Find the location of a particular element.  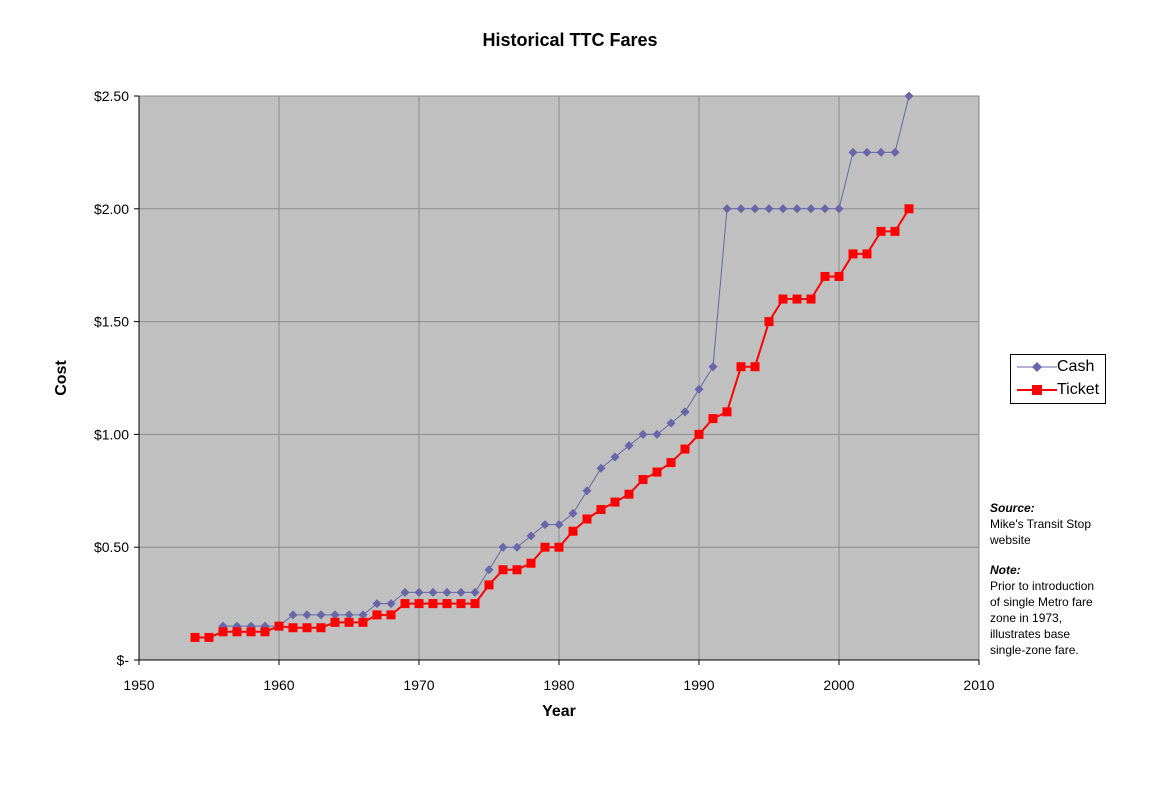

x-tick-label: 1990 is located at coordinates (698, 685).